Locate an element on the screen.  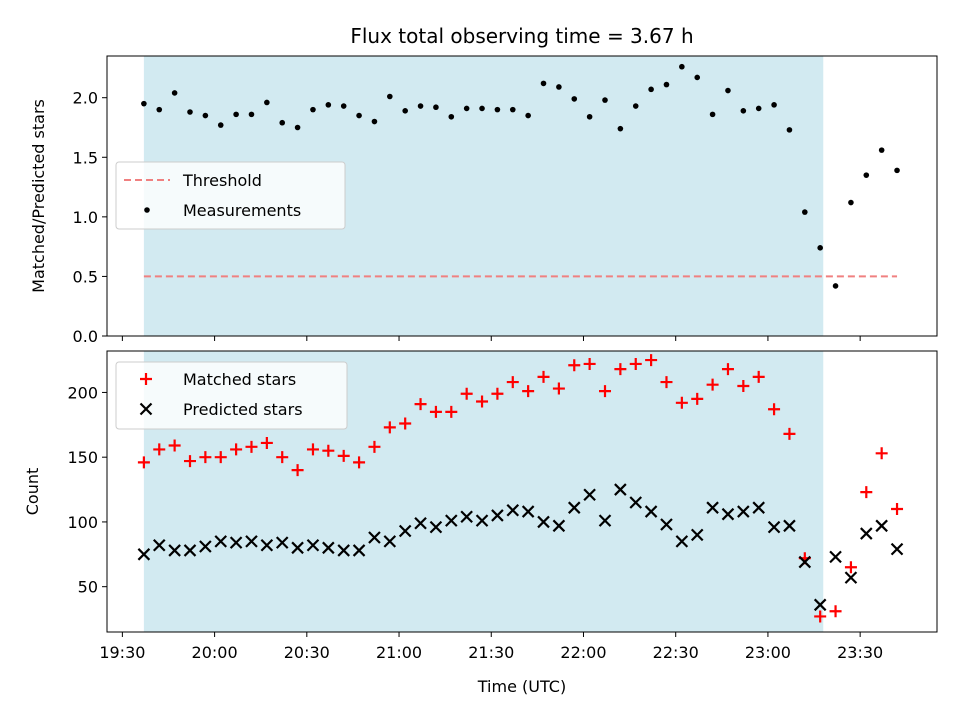
measurements-legend-swatch is located at coordinates (147, 210).